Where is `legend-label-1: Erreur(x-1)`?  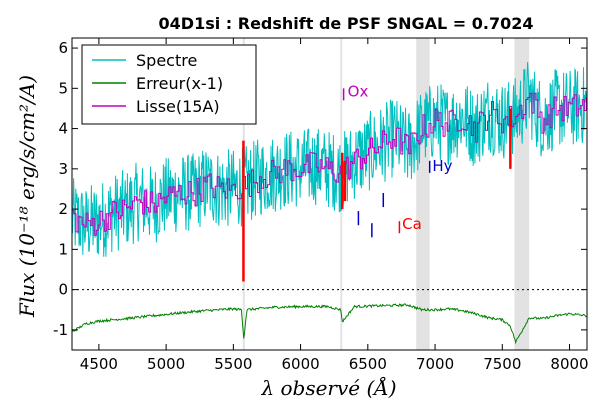 legend-label-1: Erreur(x-1) is located at coordinates (179, 83).